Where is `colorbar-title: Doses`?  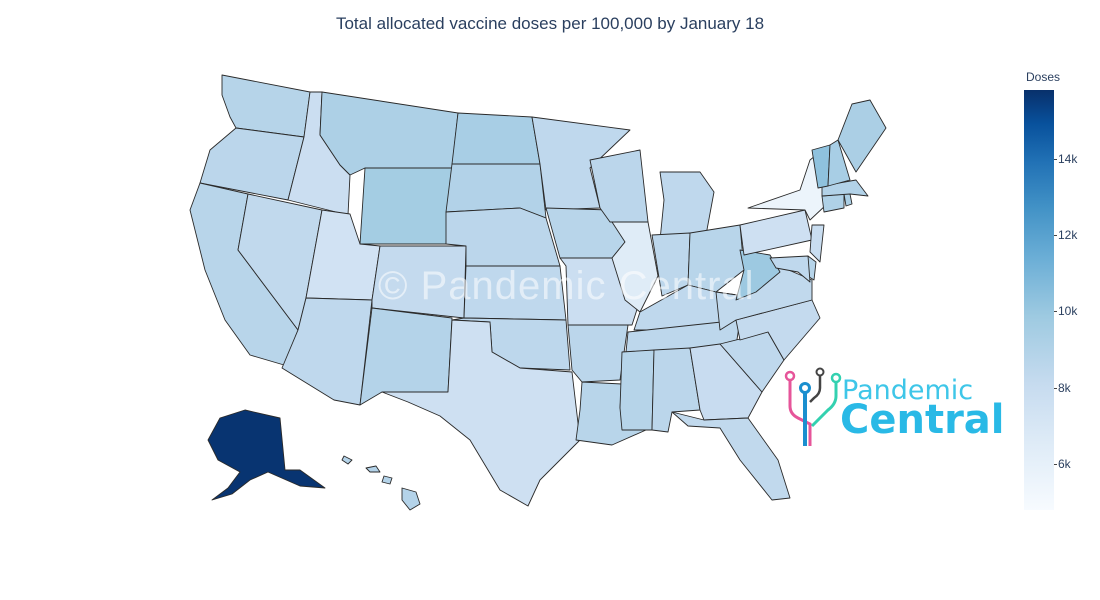
colorbar-title: Doses is located at coordinates (1043, 77).